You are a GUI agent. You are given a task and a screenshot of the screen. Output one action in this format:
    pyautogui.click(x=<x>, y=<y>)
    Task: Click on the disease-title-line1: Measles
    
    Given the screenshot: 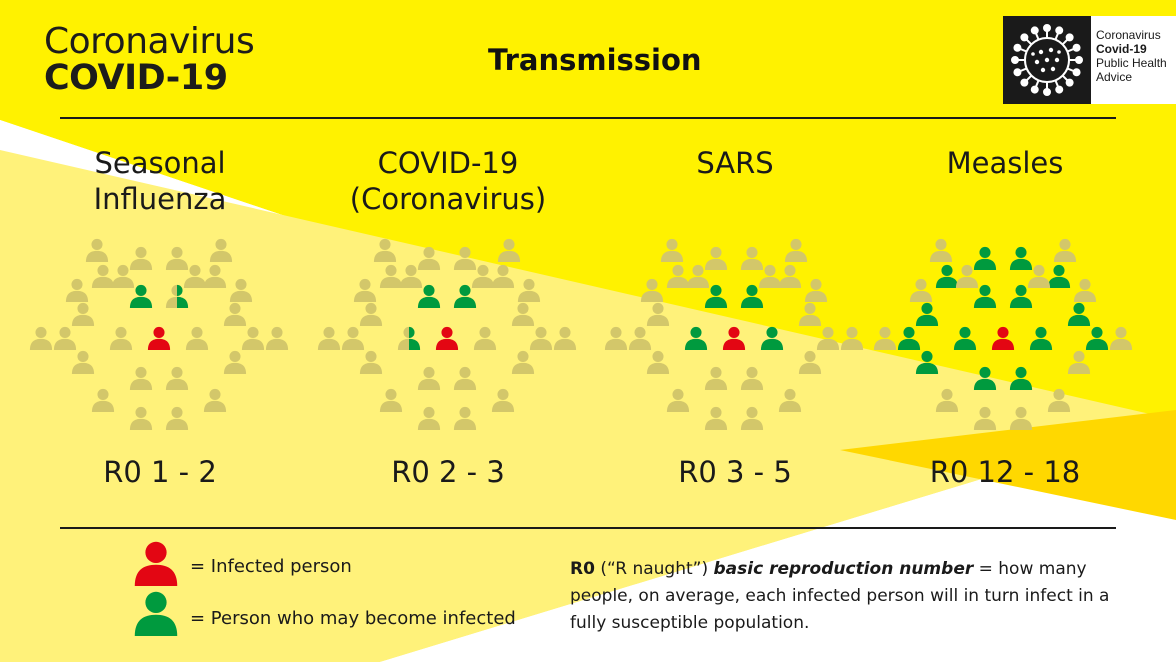 What is the action you would take?
    pyautogui.click(x=1005, y=163)
    